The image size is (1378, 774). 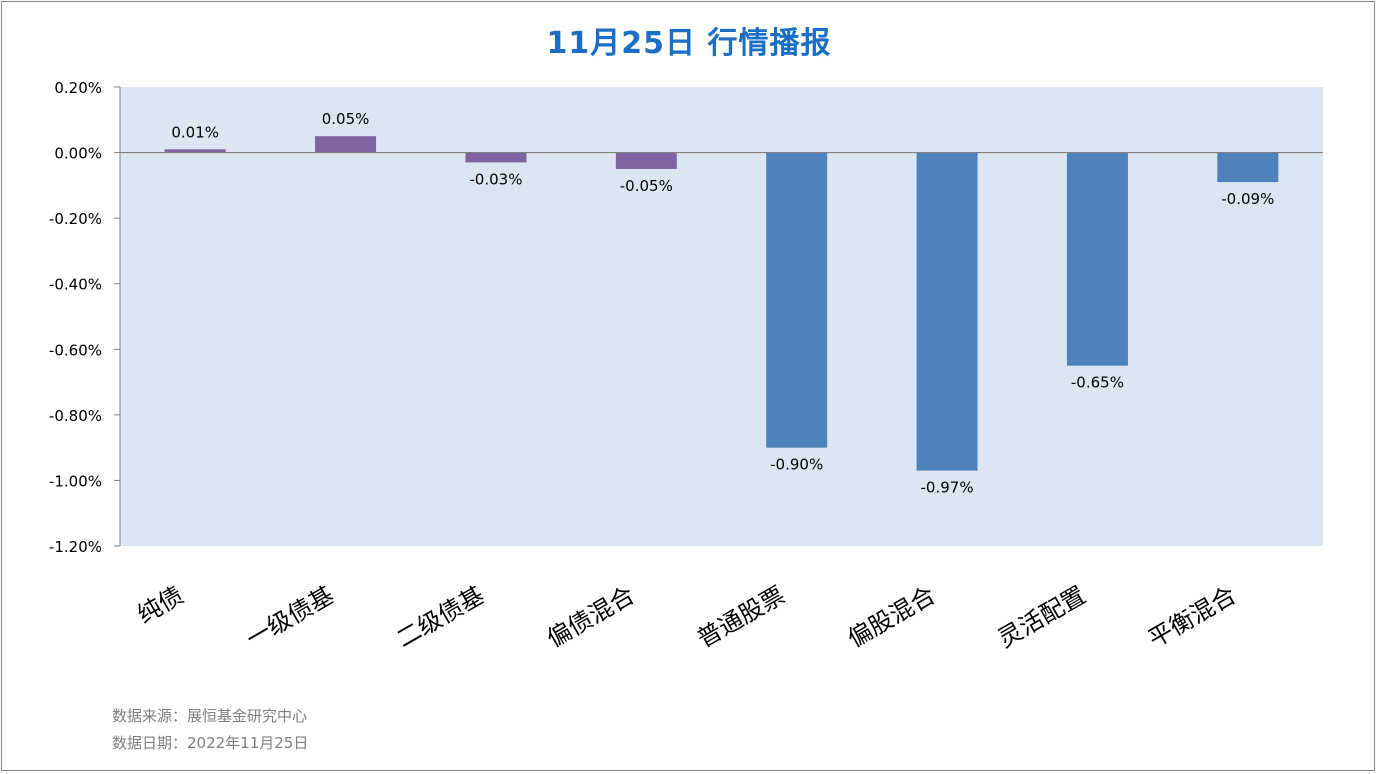 I want to click on data-label: -0.65%, so click(x=1097, y=383).